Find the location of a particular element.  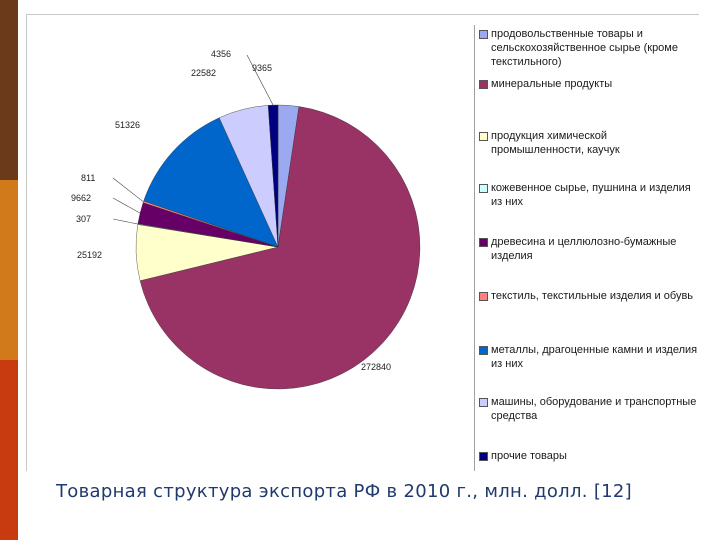

side-bar-segment-middle is located at coordinates (9, 270).